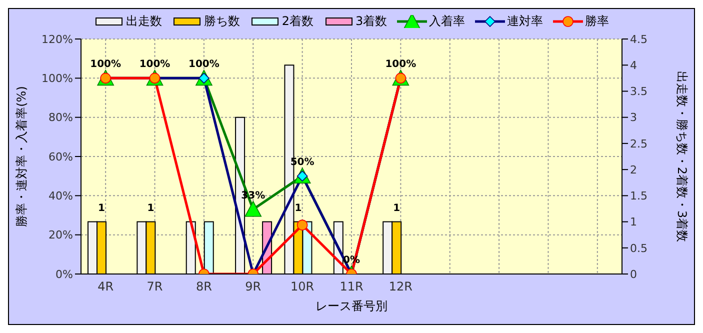 The width and height of the screenshot is (703, 333). Describe the element at coordinates (639, 91) in the screenshot. I see `y2-tick-label: 3.5` at that location.